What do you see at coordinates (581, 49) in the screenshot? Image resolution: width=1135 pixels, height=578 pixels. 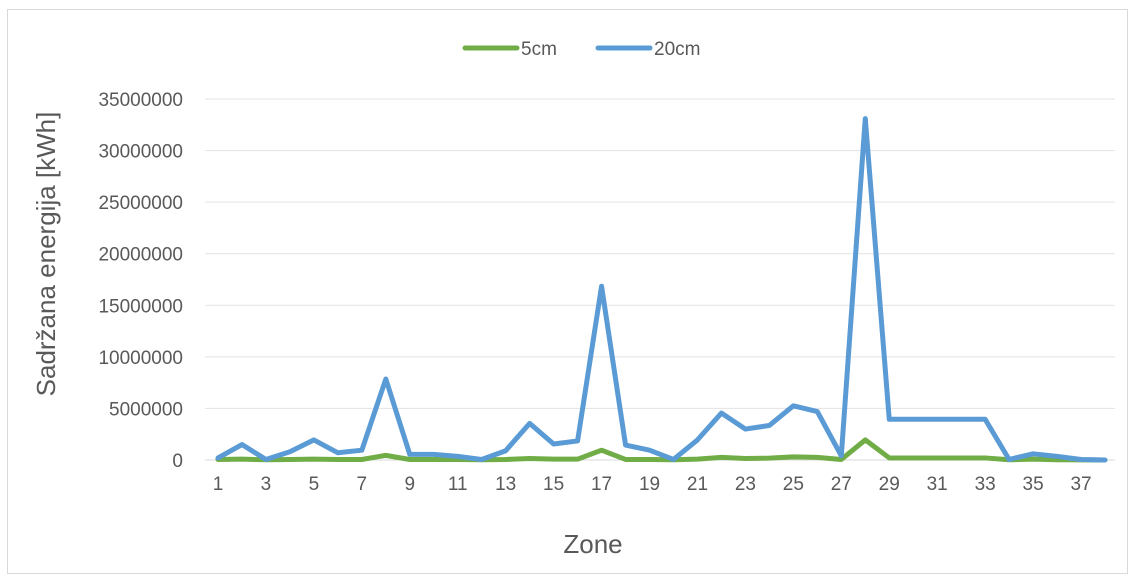 I see `legend: 5cm 20cm` at bounding box center [581, 49].